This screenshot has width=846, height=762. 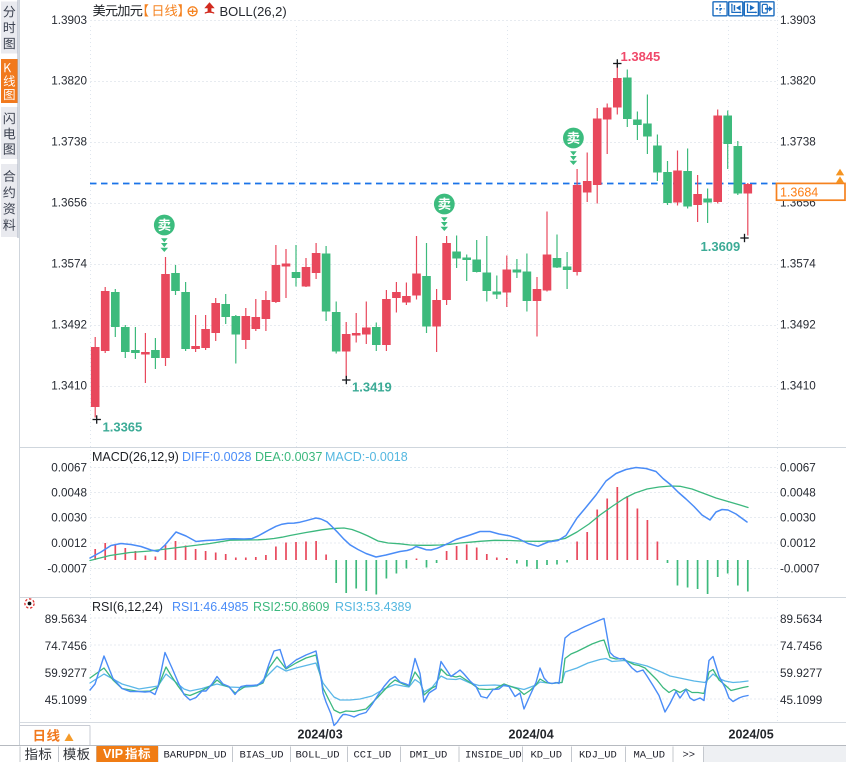 What do you see at coordinates (320, 735) in the screenshot?
I see `svg-text: 2024/03` at bounding box center [320, 735].